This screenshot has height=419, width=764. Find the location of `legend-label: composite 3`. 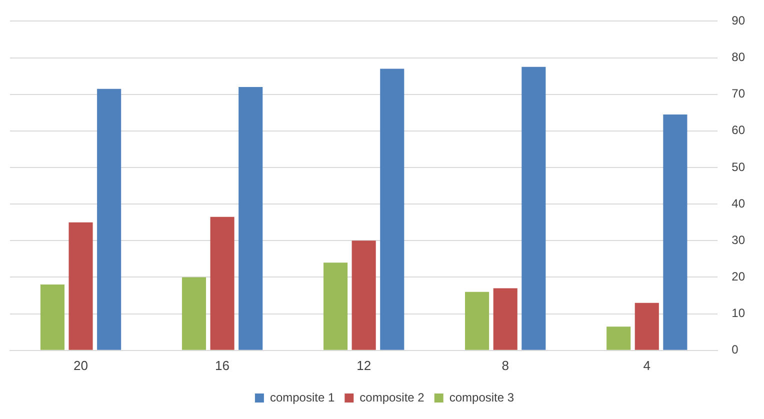

legend-label: composite 3 is located at coordinates (481, 397).